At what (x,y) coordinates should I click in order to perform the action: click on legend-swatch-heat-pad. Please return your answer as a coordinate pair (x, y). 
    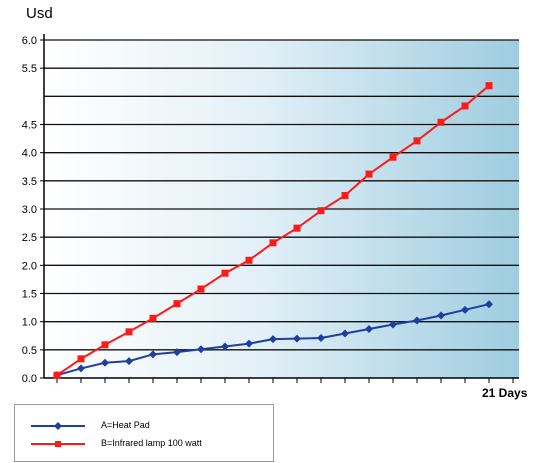
    Looking at the image, I should click on (58, 426).